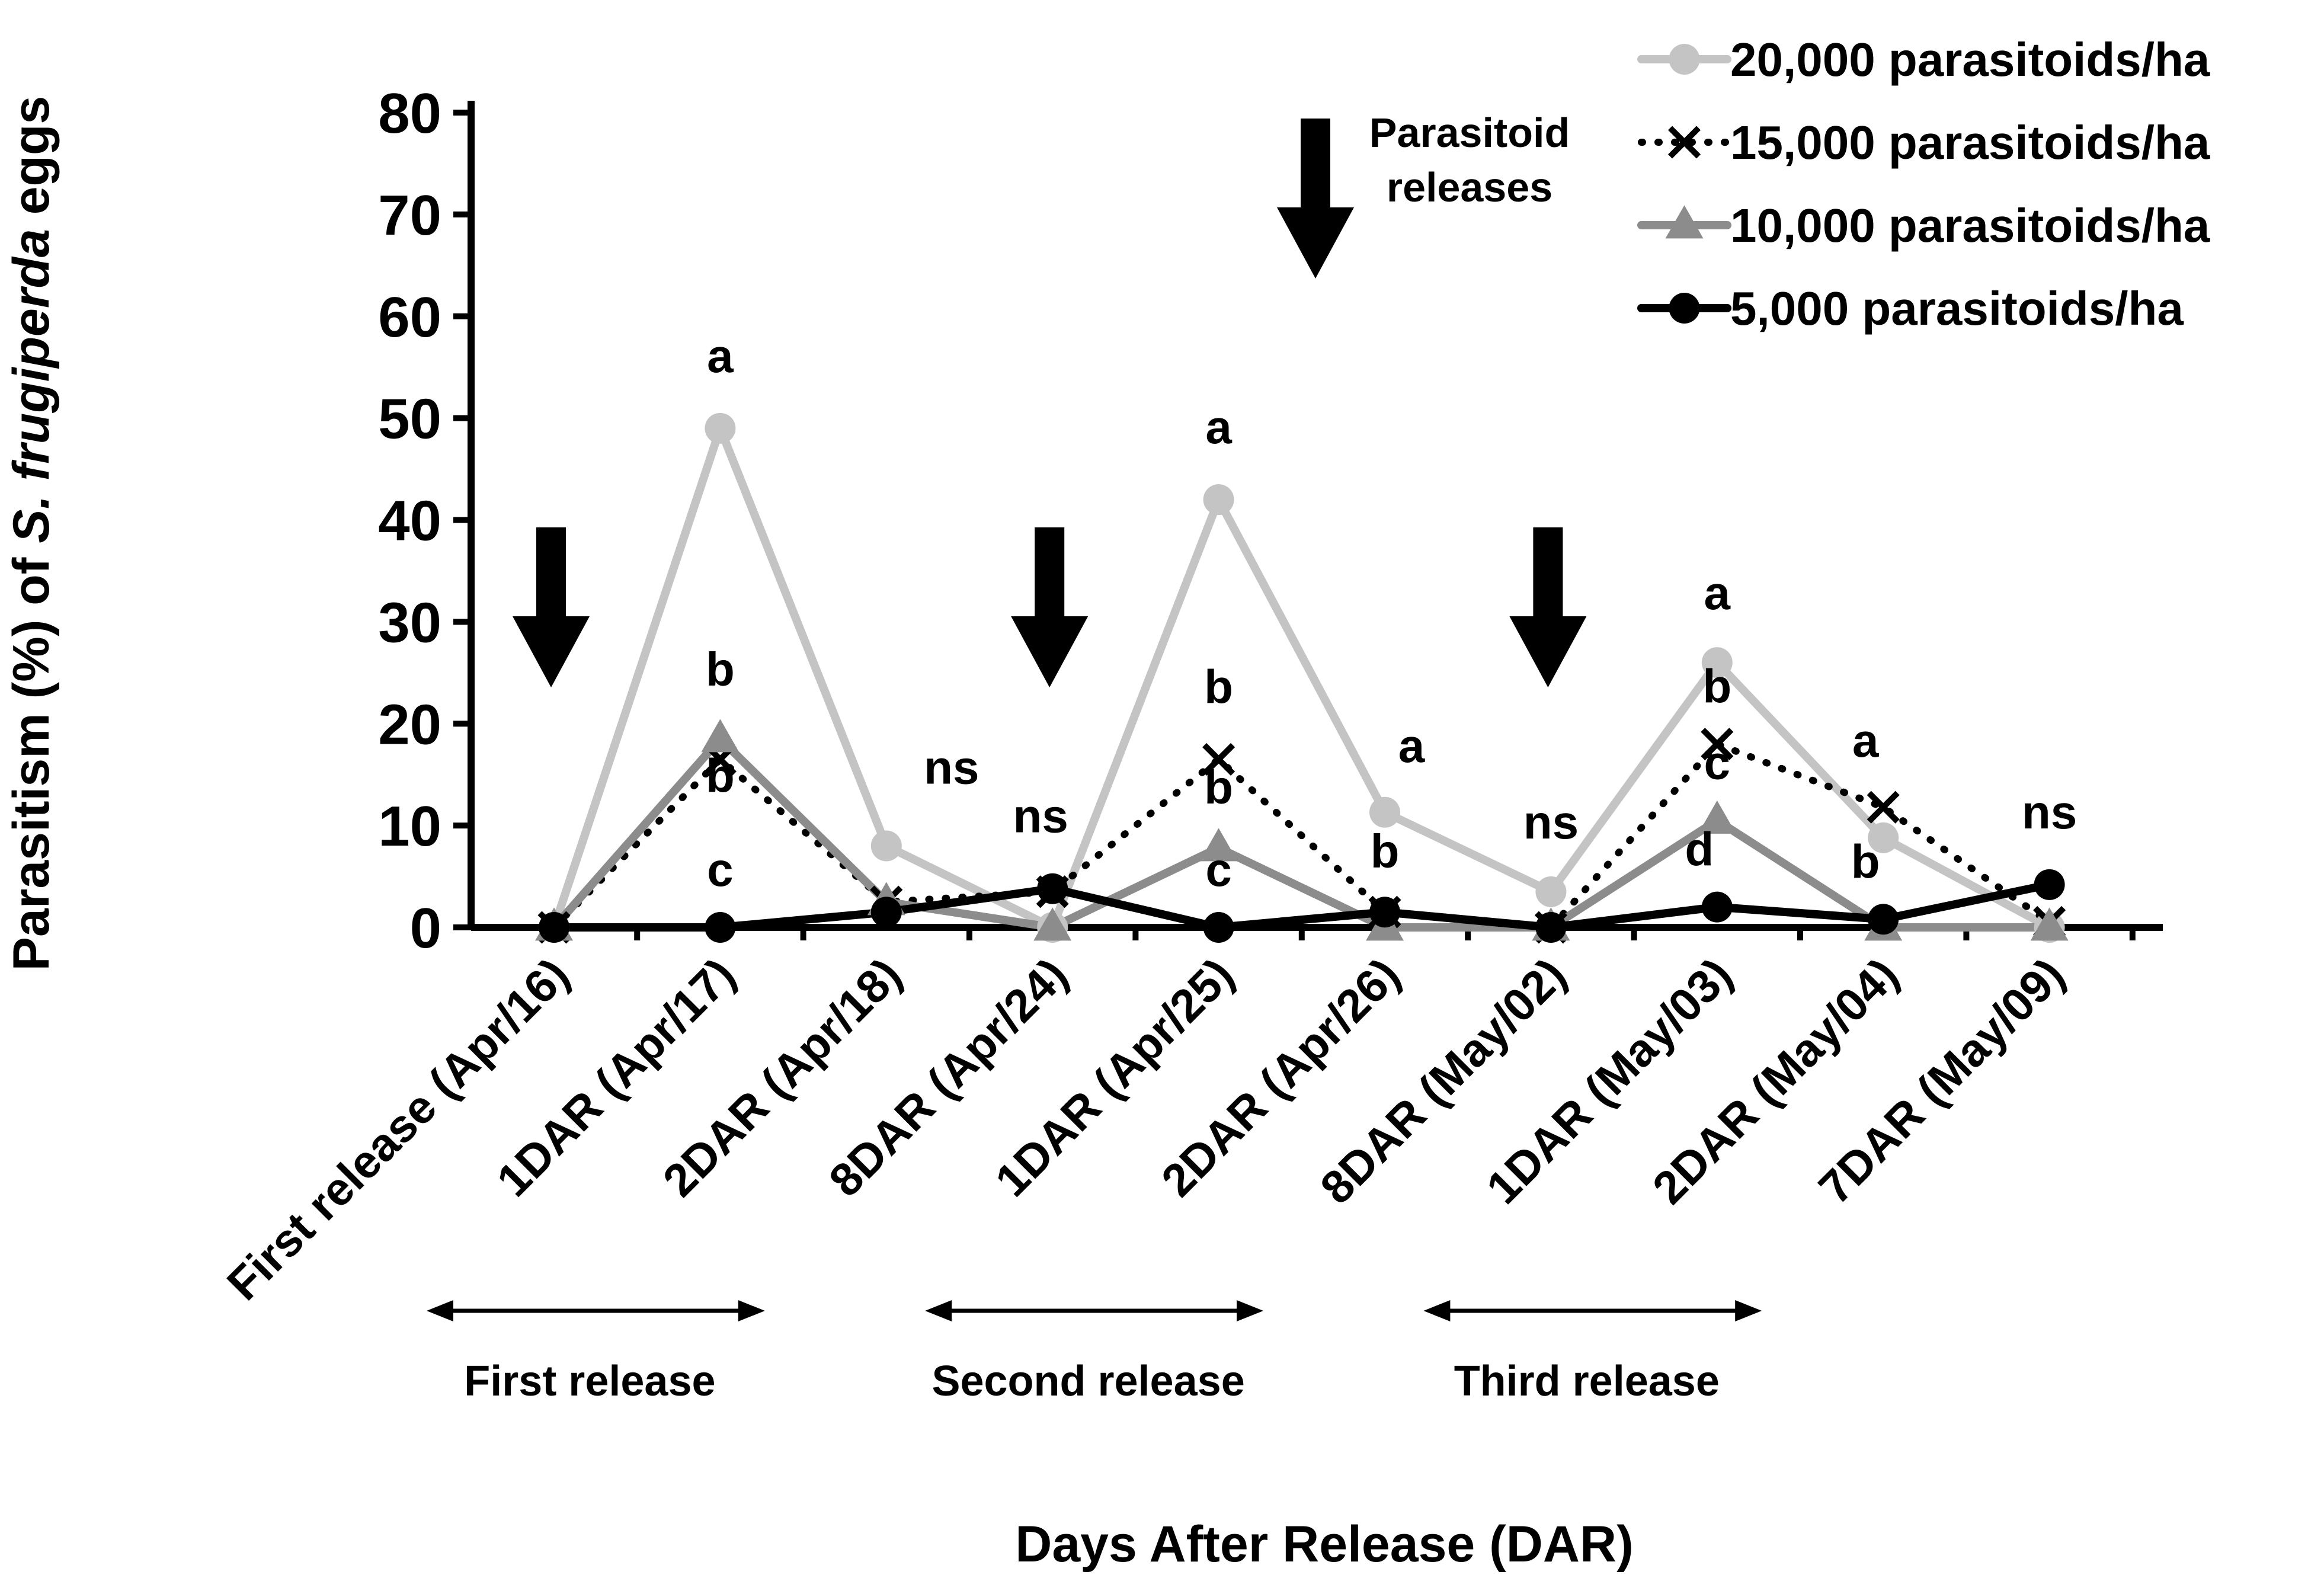 This screenshot has width=2324, height=1581. What do you see at coordinates (426, 928) in the screenshot?
I see `y-tick-label: 0` at bounding box center [426, 928].